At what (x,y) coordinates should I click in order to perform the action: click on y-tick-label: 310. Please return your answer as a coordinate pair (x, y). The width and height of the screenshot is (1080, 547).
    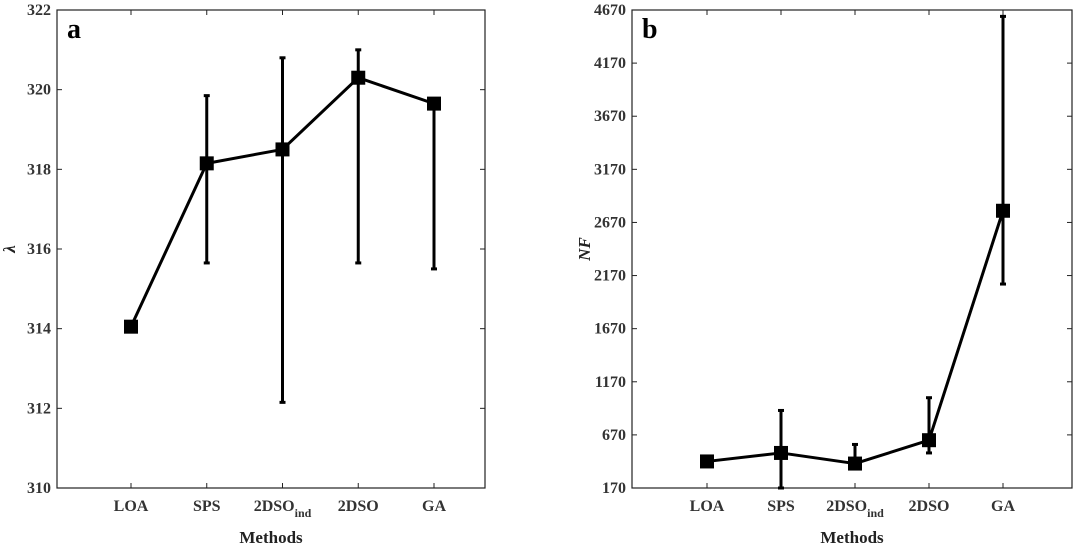
    Looking at the image, I should click on (39, 488).